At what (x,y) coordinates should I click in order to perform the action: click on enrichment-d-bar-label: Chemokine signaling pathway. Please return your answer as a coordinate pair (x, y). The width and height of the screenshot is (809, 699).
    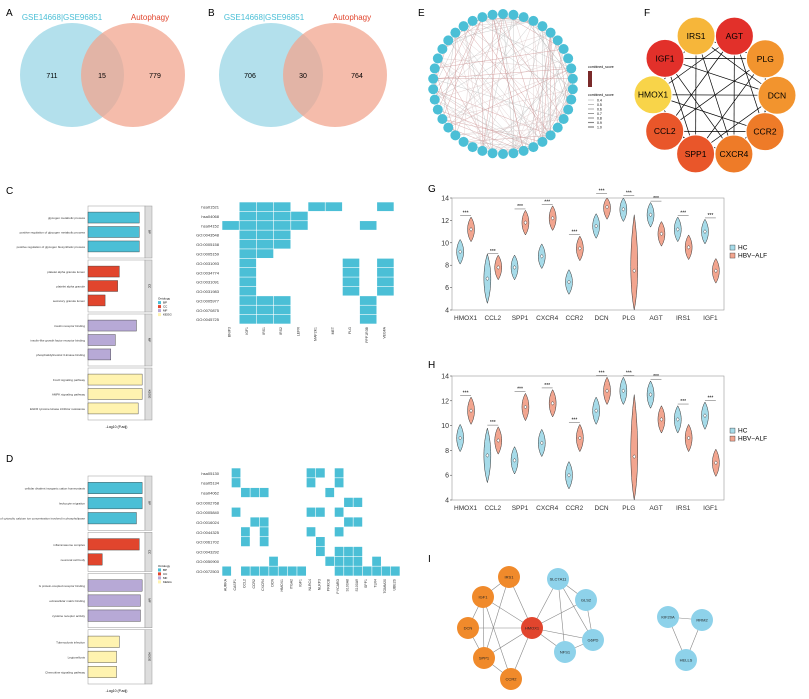
    Looking at the image, I should click on (65, 672).